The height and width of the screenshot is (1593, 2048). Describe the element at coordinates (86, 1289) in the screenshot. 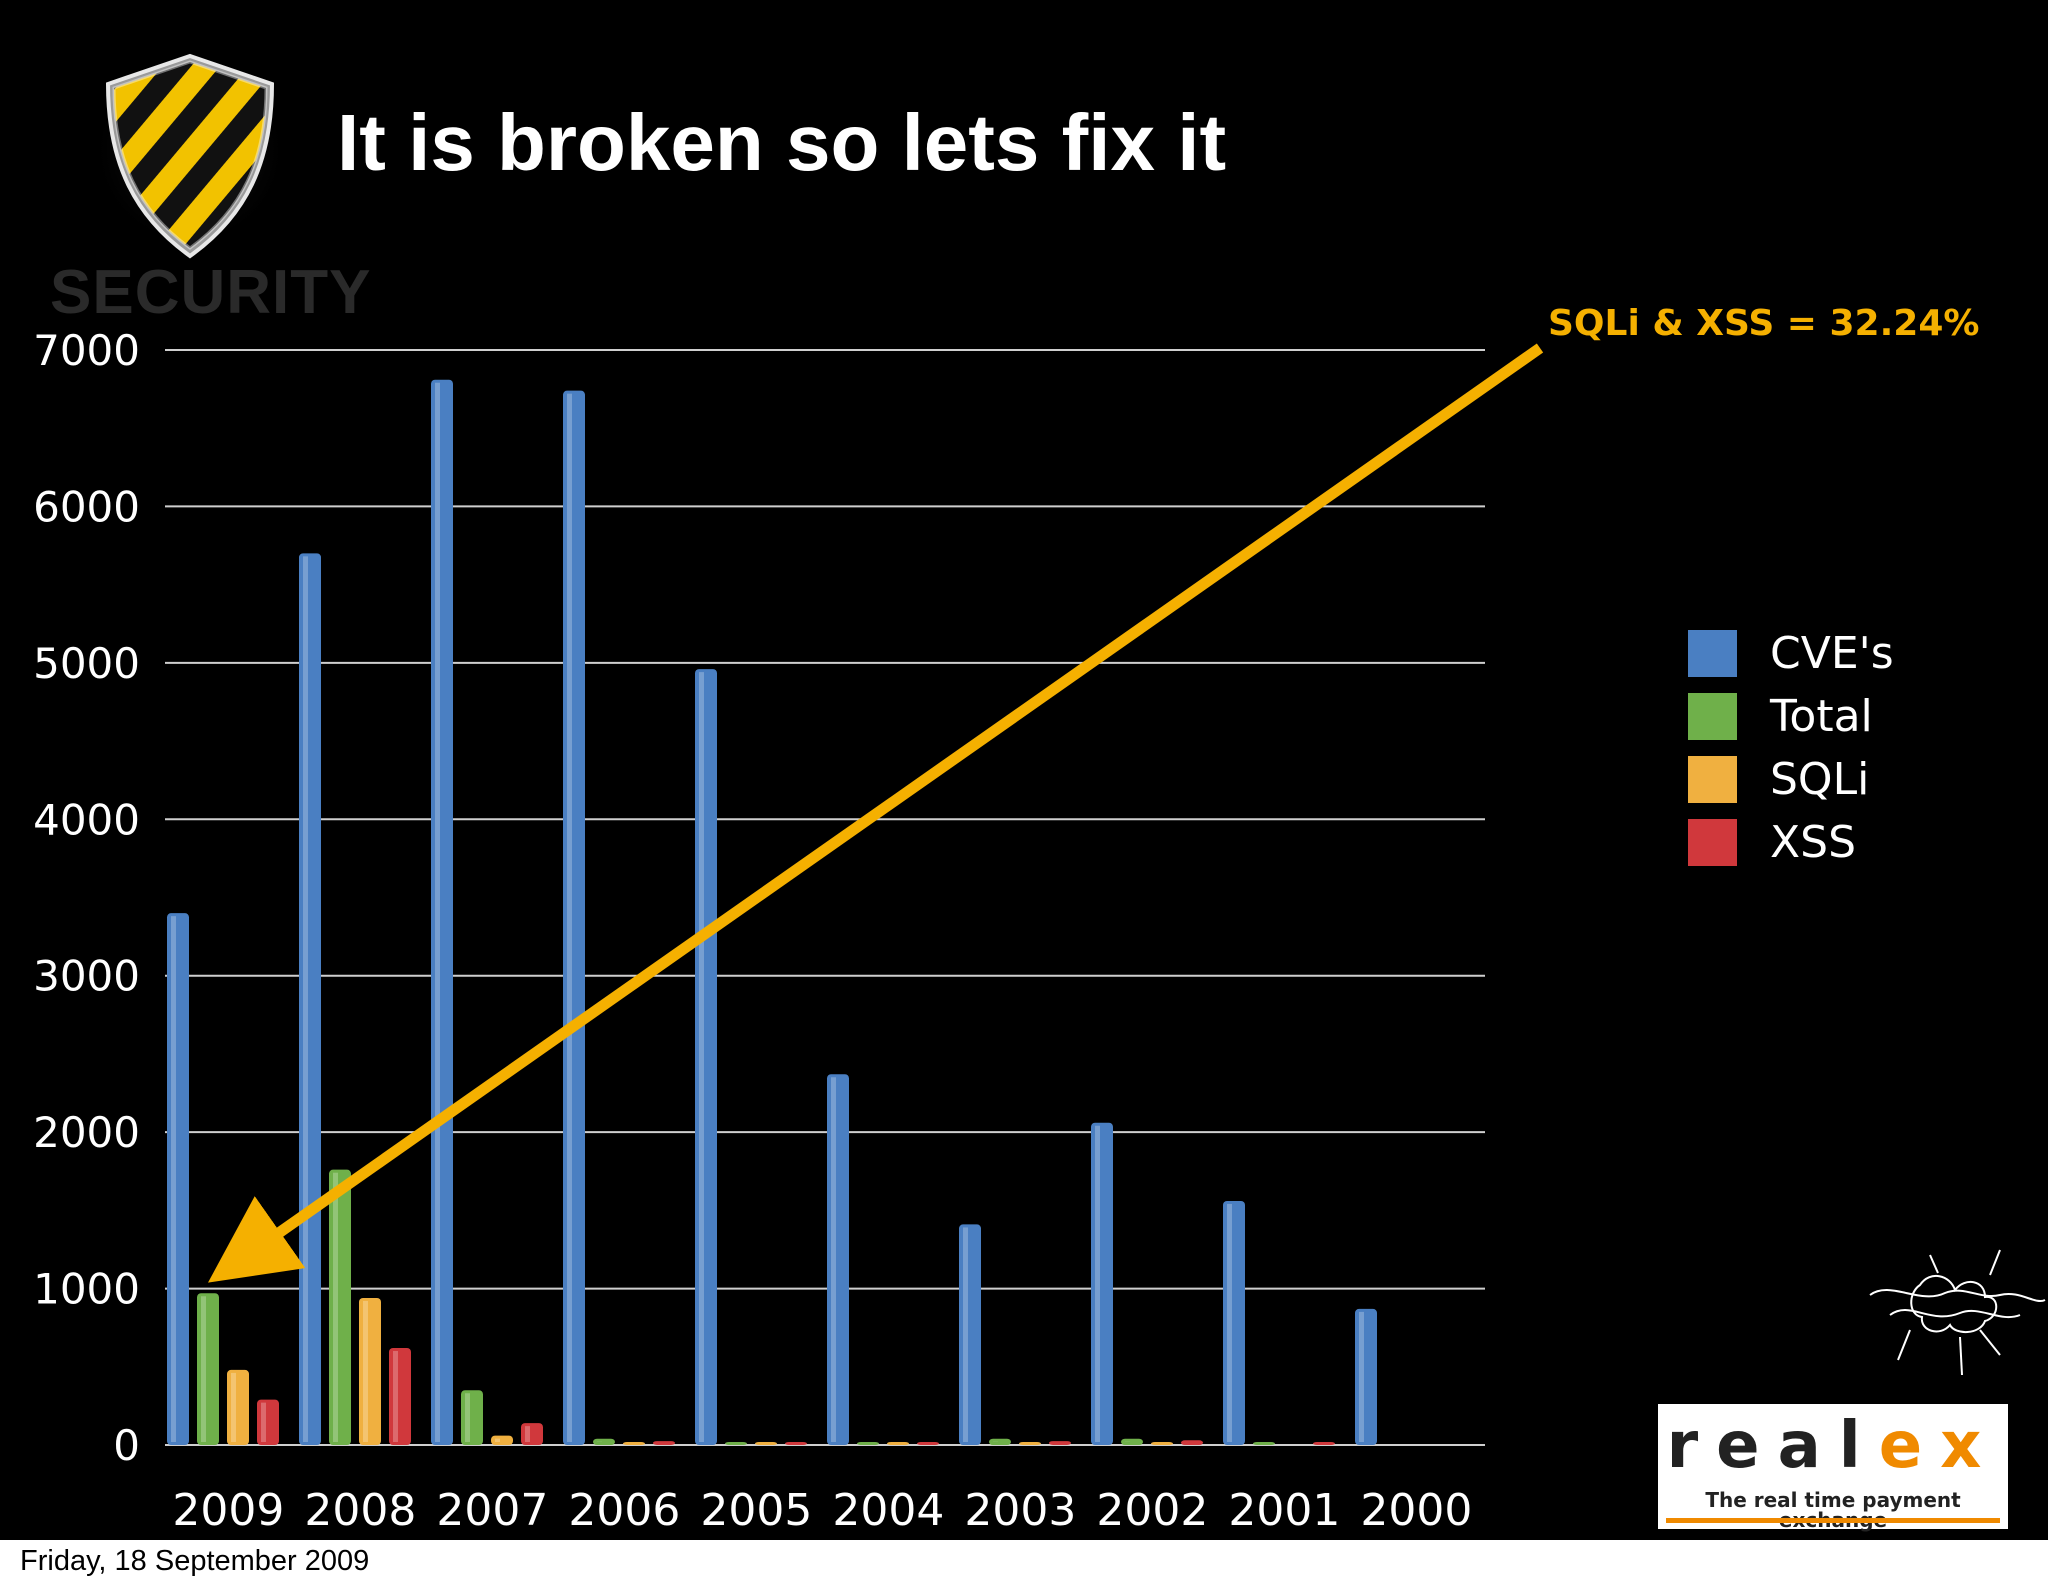

I see `y-tick-label-1000: 1000` at that location.